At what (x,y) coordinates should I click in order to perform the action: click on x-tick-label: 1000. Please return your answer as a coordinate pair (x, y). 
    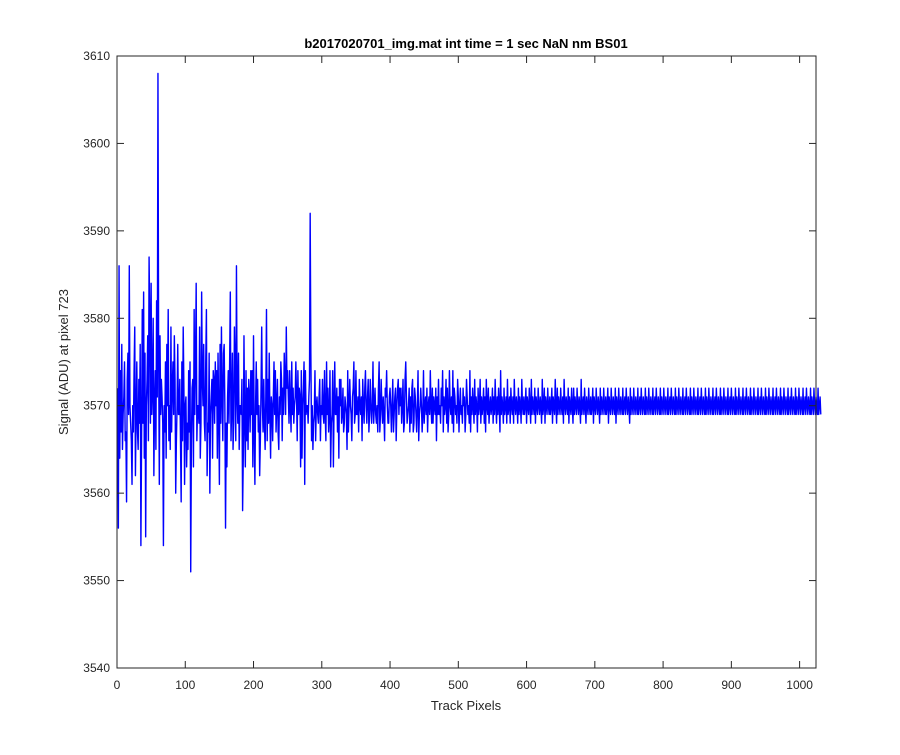
    Looking at the image, I should click on (799, 685).